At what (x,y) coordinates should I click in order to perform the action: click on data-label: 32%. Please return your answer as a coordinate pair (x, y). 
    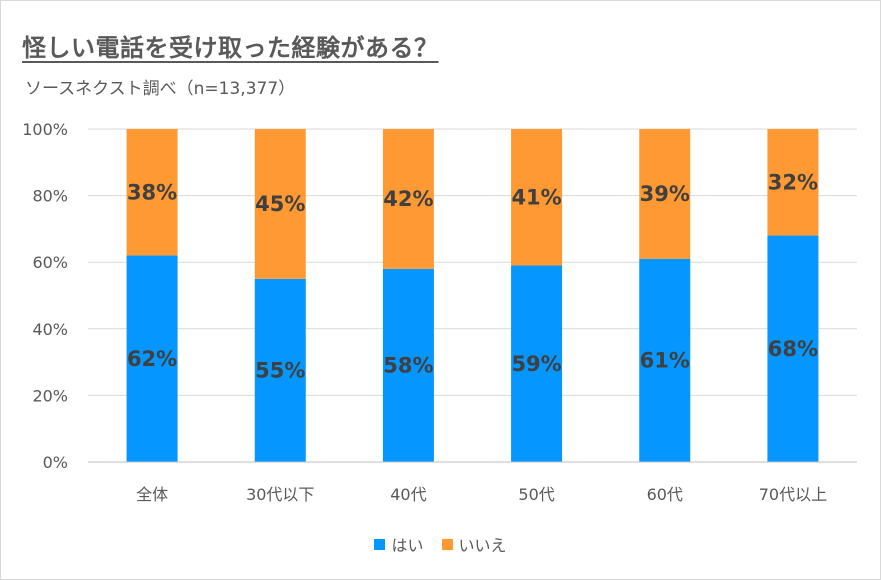
    Looking at the image, I should click on (793, 182).